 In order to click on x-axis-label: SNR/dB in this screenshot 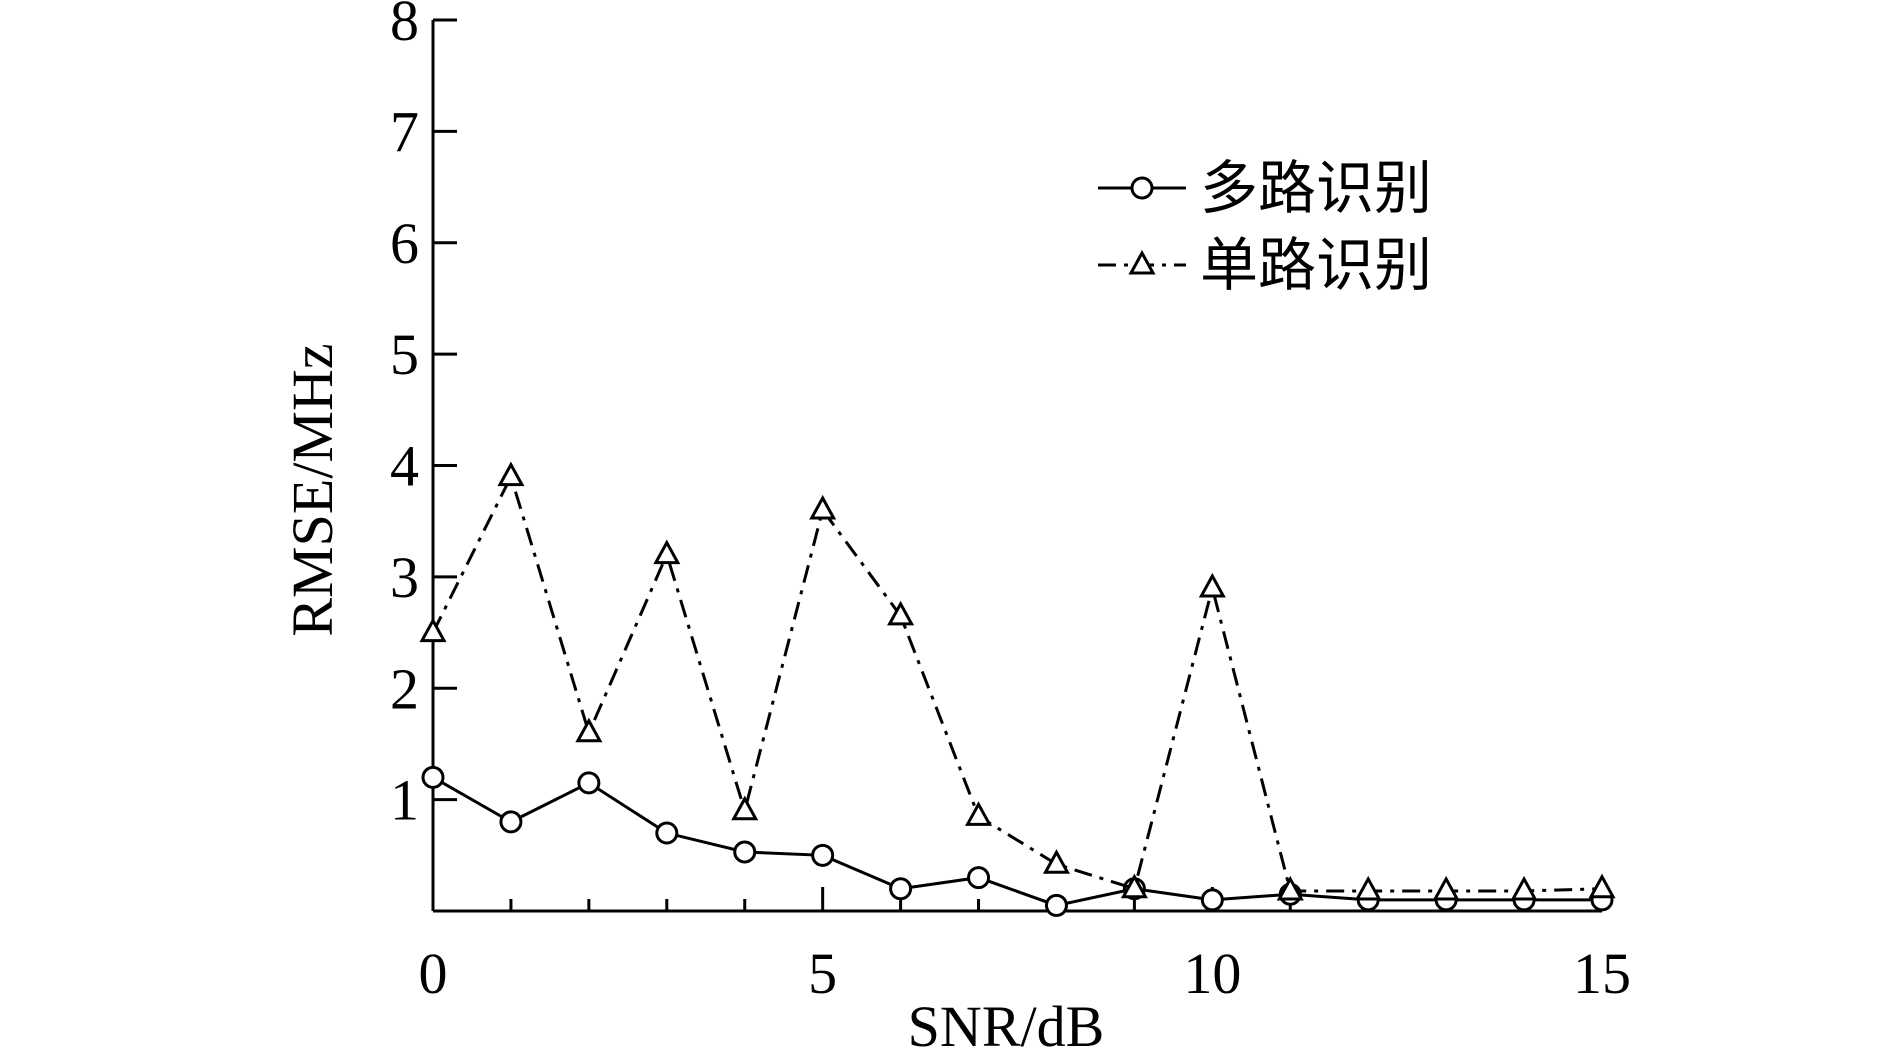, I will do `click(1006, 1026)`.